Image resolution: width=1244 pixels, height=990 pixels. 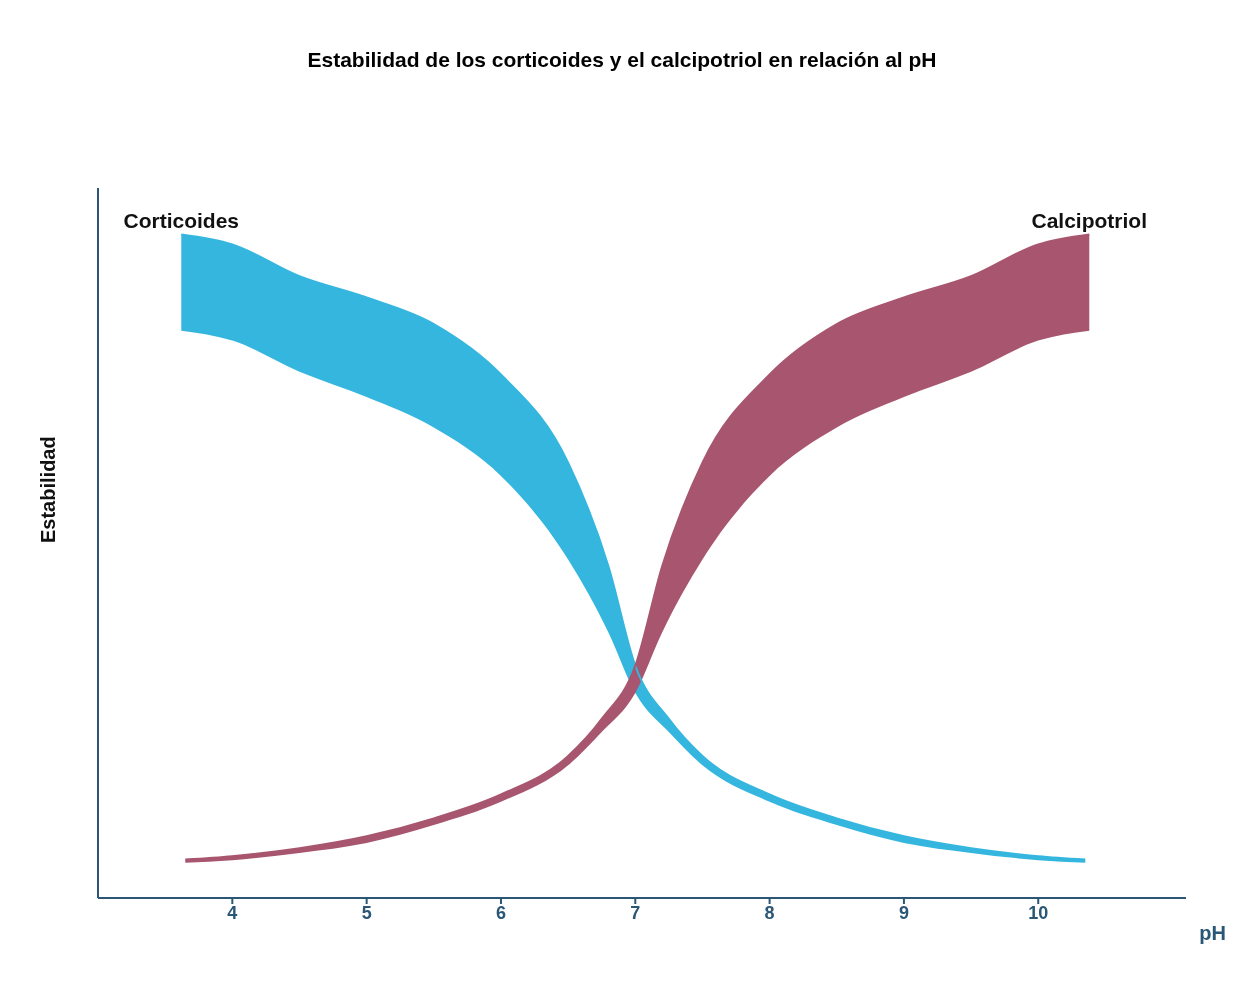 I want to click on x-tick-label: 6, so click(x=500, y=912).